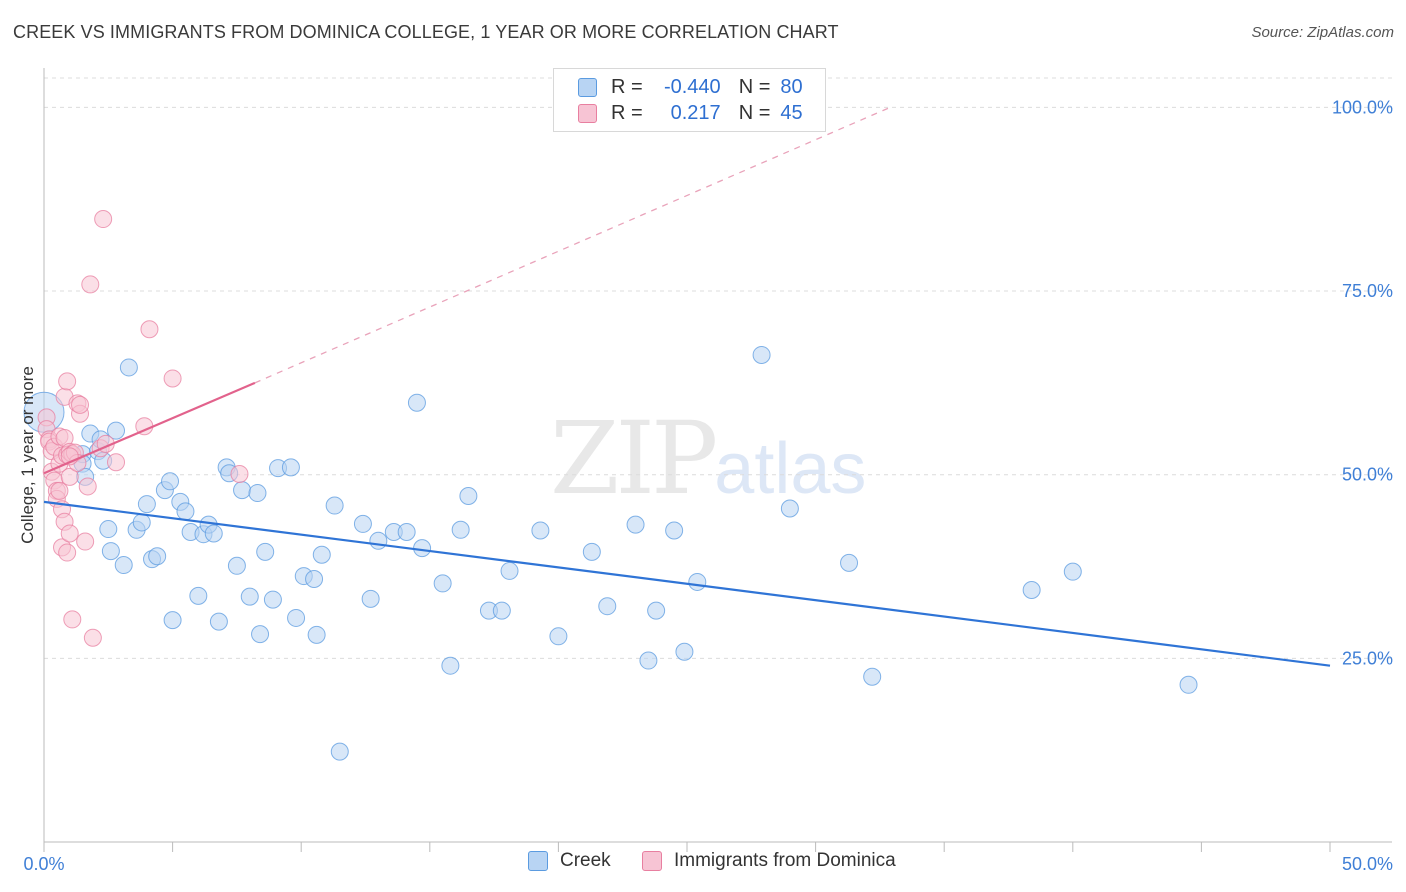 This screenshot has height=892, width=1406. Describe the element at coordinates (1367, 658) in the screenshot. I see `y-tick-label: 25.0%` at that location.